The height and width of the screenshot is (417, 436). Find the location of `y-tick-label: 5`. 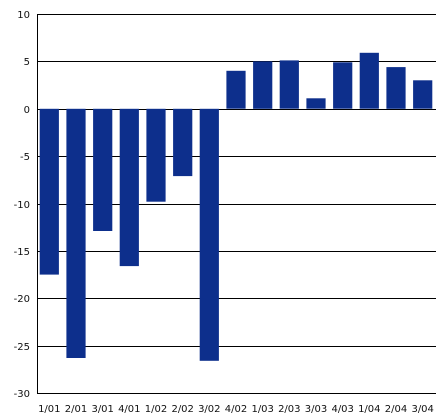

y-tick-label: 5 is located at coordinates (27, 62).